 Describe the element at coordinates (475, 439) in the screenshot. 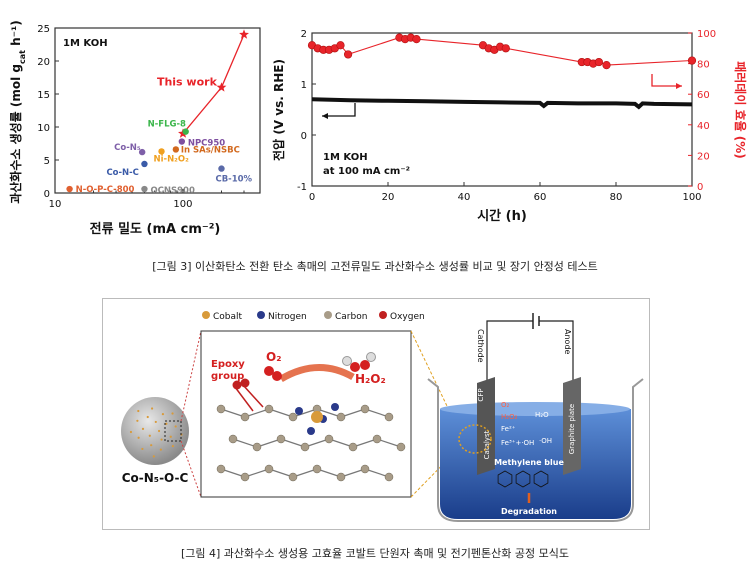

I see `catalyst-highlight` at that location.